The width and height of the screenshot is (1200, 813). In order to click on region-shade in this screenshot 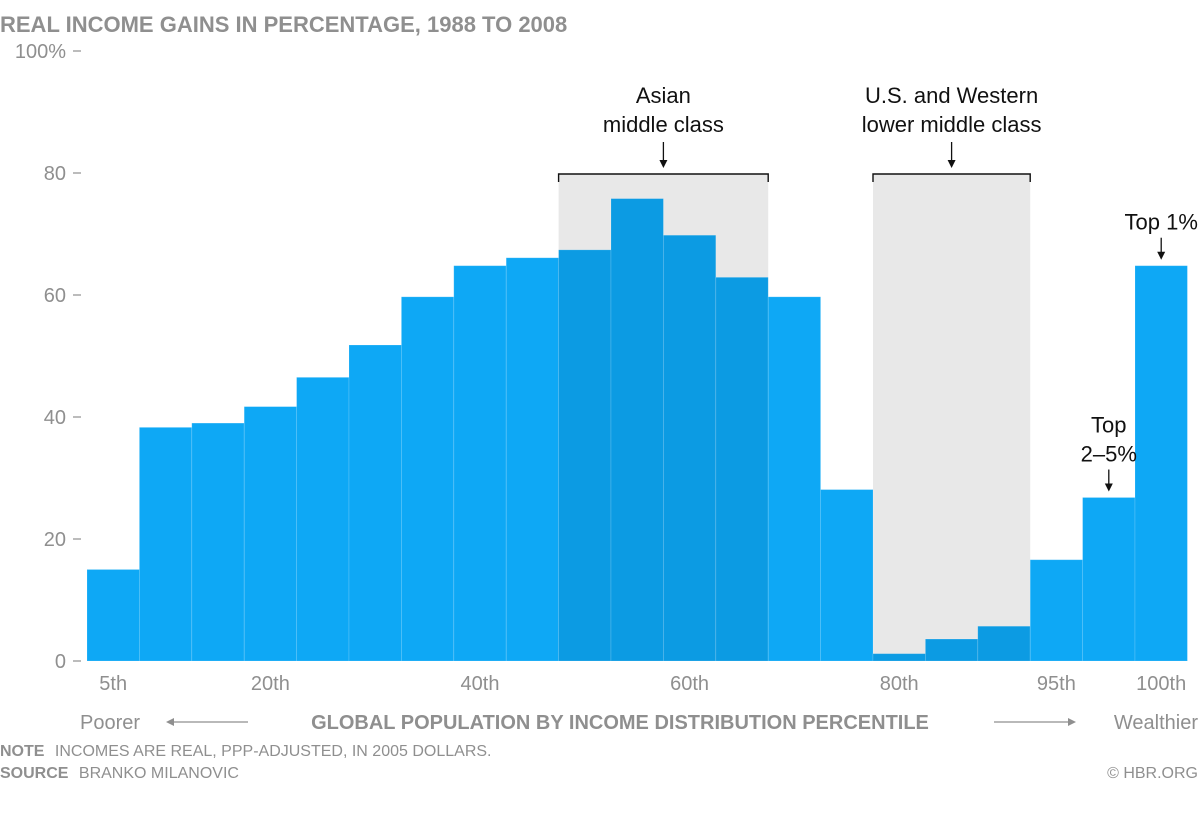, I will do `click(952, 417)`.